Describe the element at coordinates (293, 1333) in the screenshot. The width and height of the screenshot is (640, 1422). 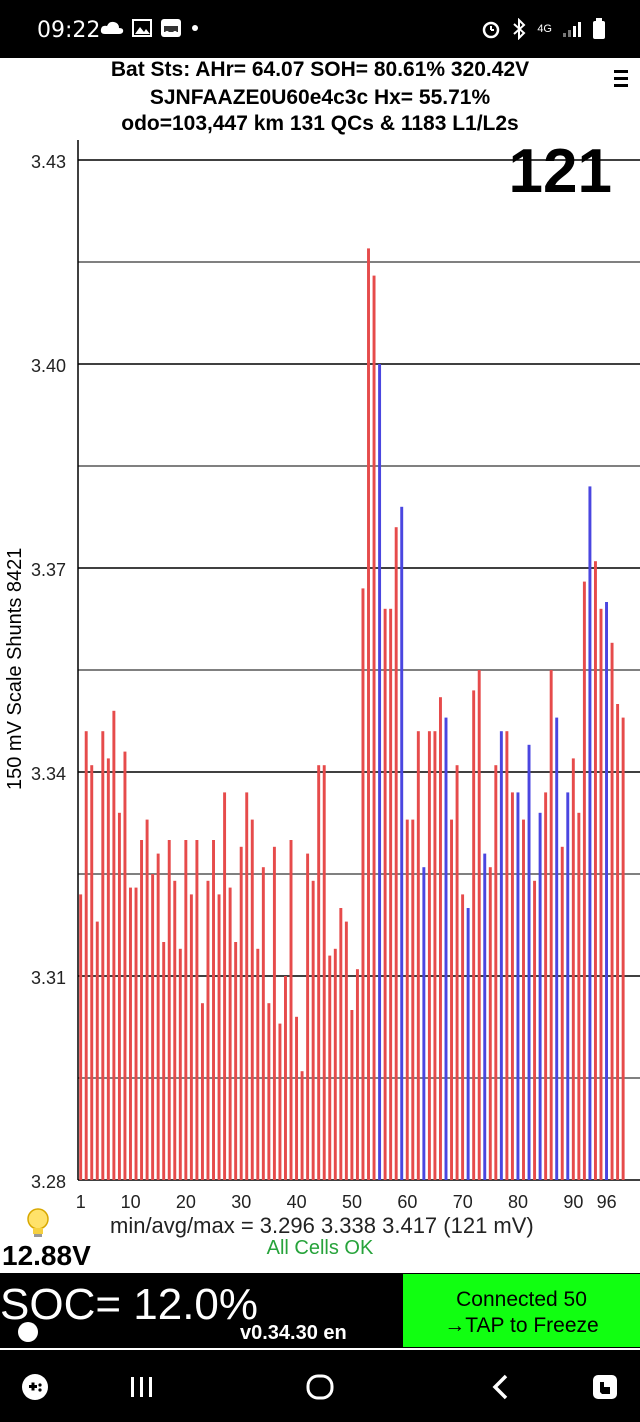
I see `app-version: v0.34.30 en` at that location.